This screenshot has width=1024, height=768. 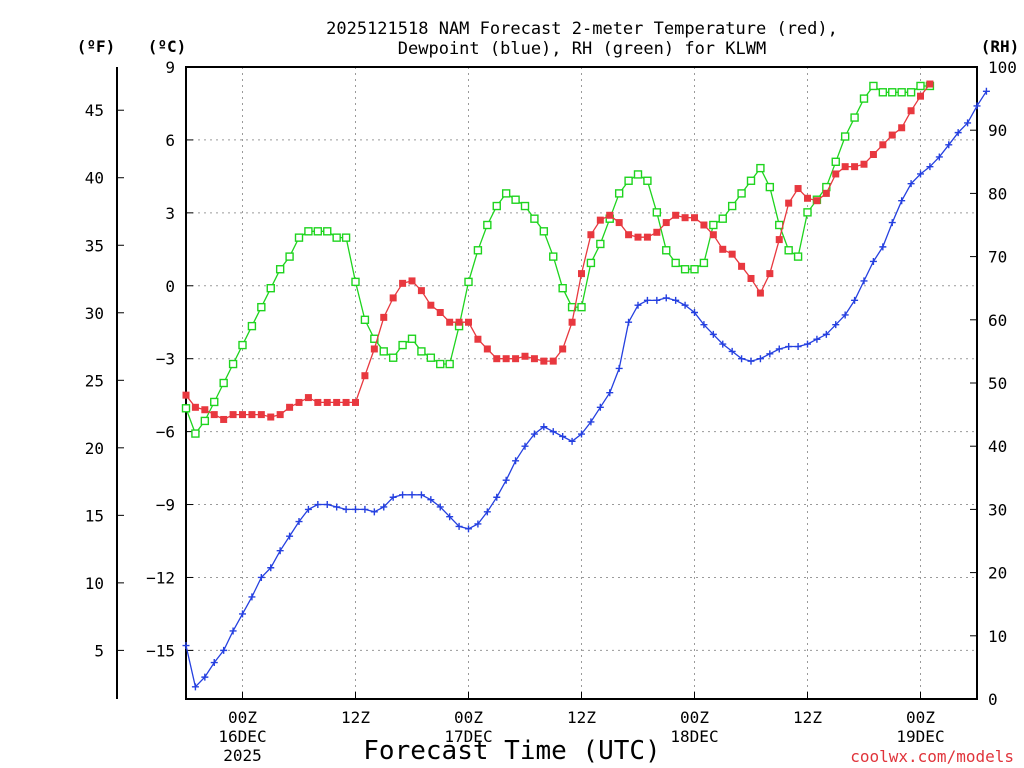 I want to click on fahrenheit-tick-label: 35, so click(x=94, y=245).